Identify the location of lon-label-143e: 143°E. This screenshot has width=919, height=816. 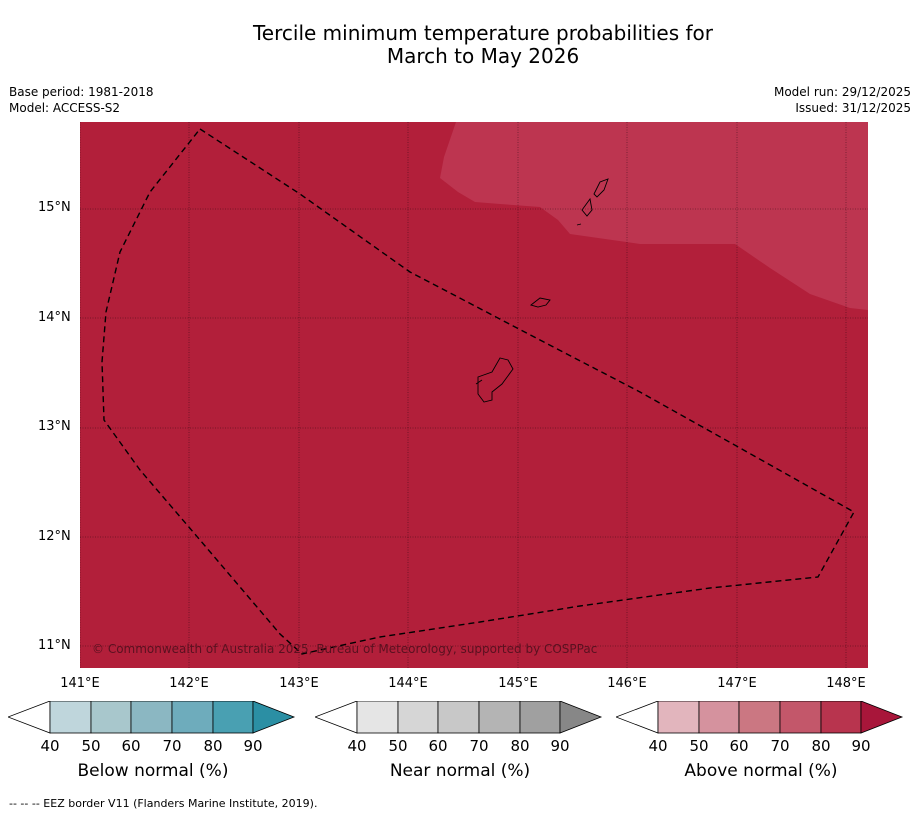
(299, 683).